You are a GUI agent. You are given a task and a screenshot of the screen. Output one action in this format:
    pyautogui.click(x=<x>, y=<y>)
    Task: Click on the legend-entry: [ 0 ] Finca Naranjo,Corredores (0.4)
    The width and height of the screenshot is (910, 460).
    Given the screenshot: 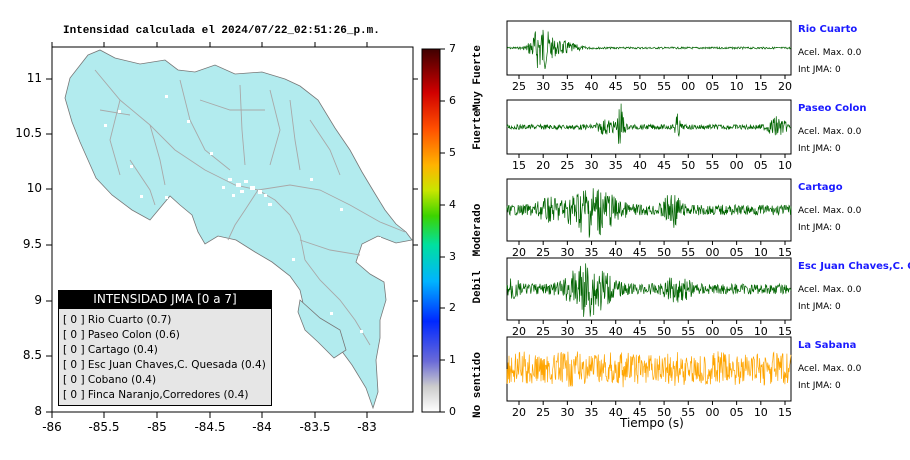 What is the action you would take?
    pyautogui.click(x=156, y=395)
    